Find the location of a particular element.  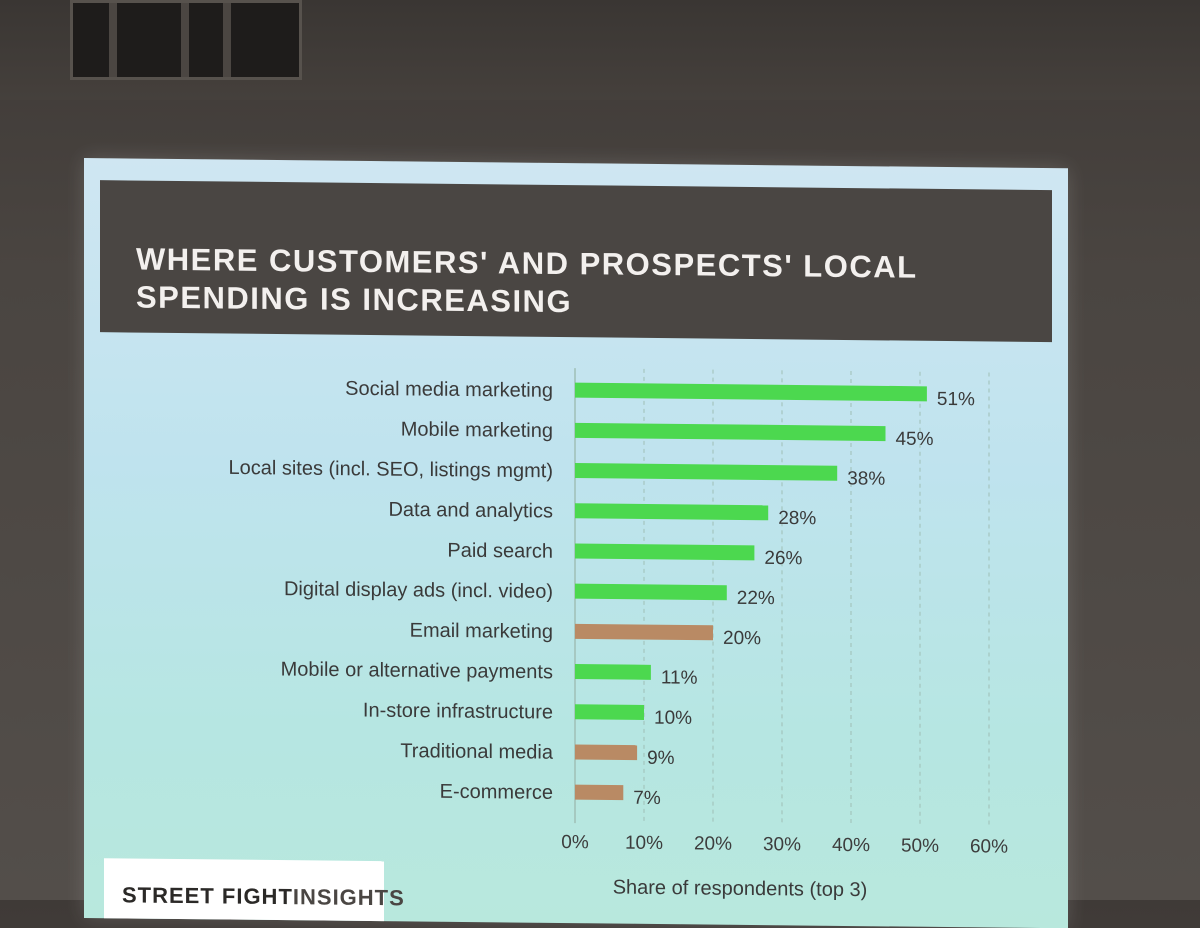

value-label: 11% is located at coordinates (679, 677).